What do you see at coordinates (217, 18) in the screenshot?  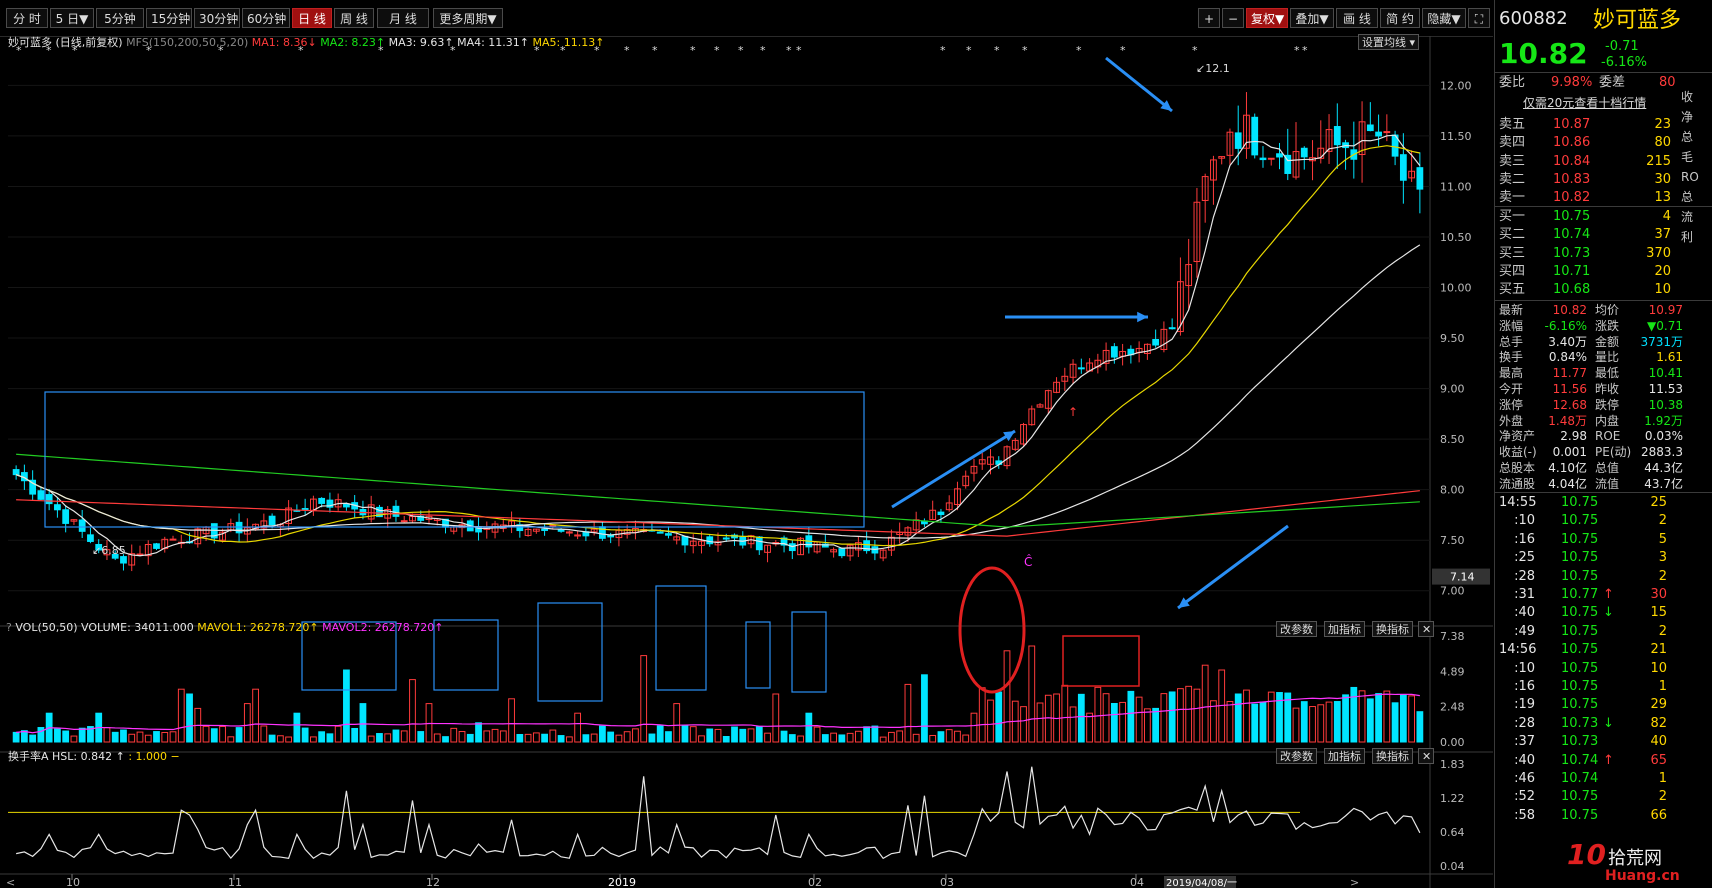 I see `period-button-4: 30分钟` at bounding box center [217, 18].